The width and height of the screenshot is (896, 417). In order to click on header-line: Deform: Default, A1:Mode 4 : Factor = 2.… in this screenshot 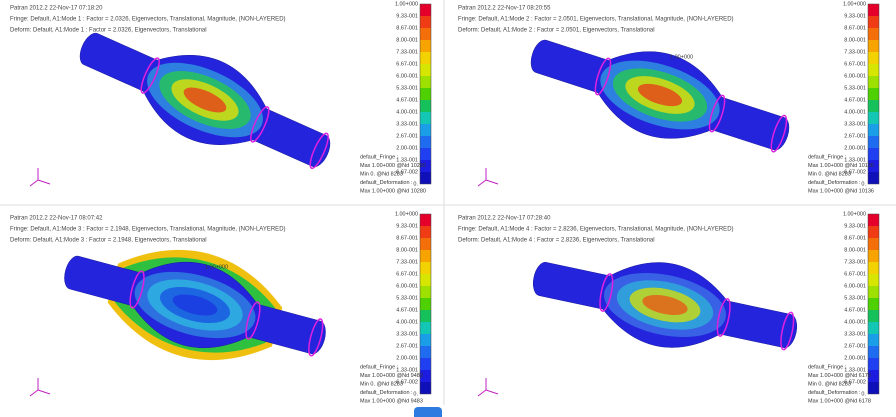, I will do `click(556, 241)`.